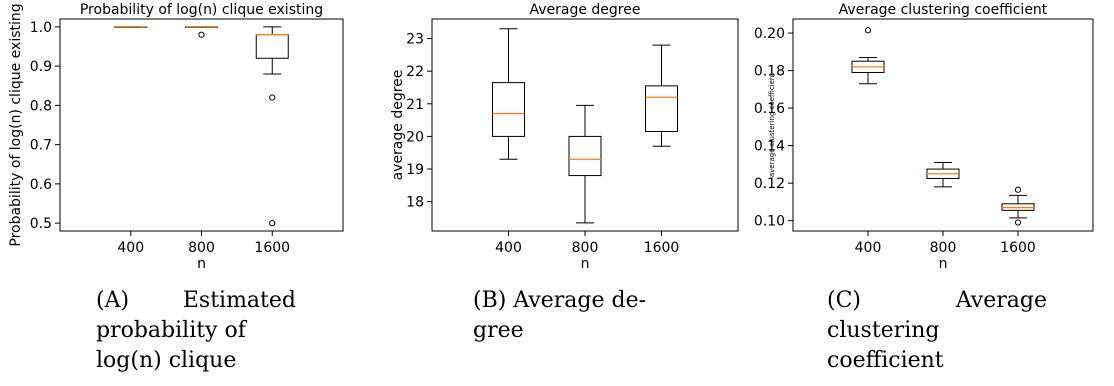 The width and height of the screenshot is (1114, 386). Describe the element at coordinates (885, 360) in the screenshot. I see `caption-c-line-3: coefficient` at that location.